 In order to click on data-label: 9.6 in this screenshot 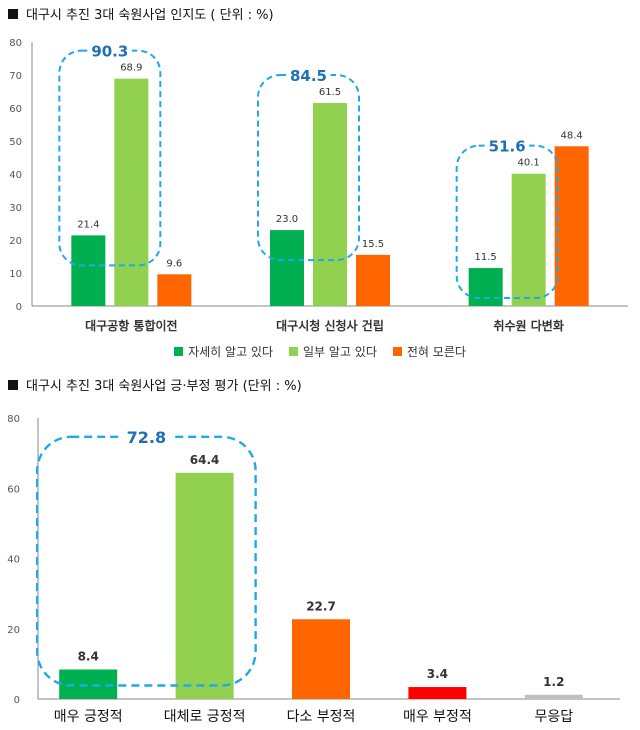, I will do `click(174, 263)`.